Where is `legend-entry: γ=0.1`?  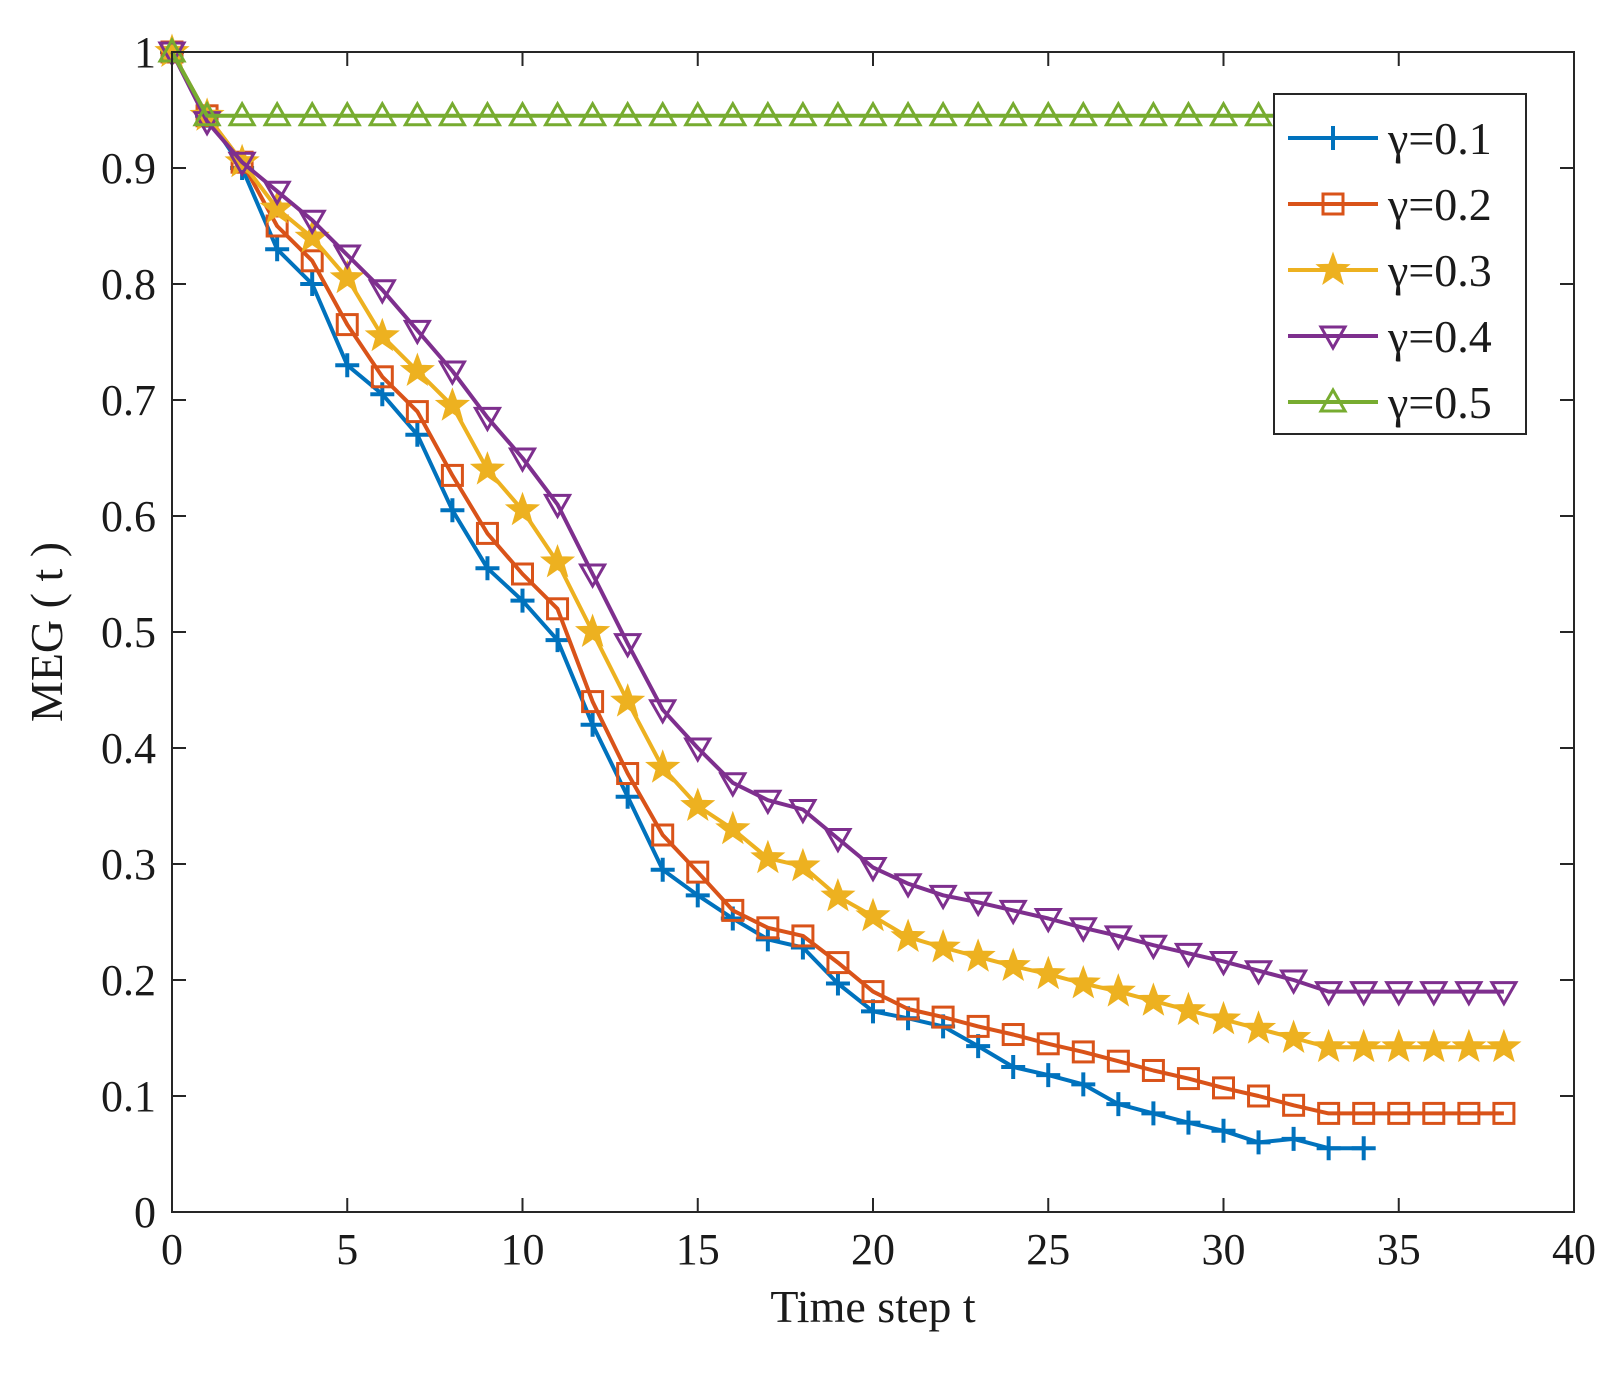 legend-entry: γ=0.1 is located at coordinates (1390, 138).